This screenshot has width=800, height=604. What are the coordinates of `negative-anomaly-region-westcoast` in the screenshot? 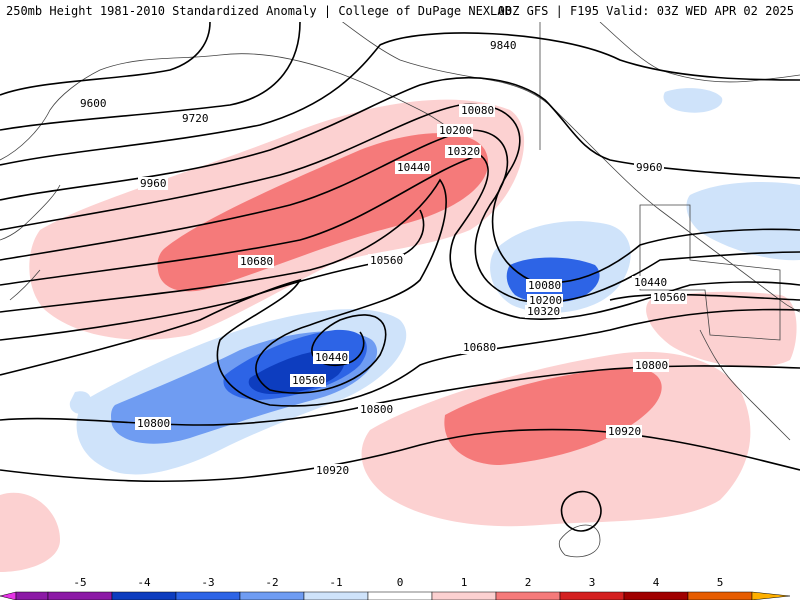 It's located at (80, 402).